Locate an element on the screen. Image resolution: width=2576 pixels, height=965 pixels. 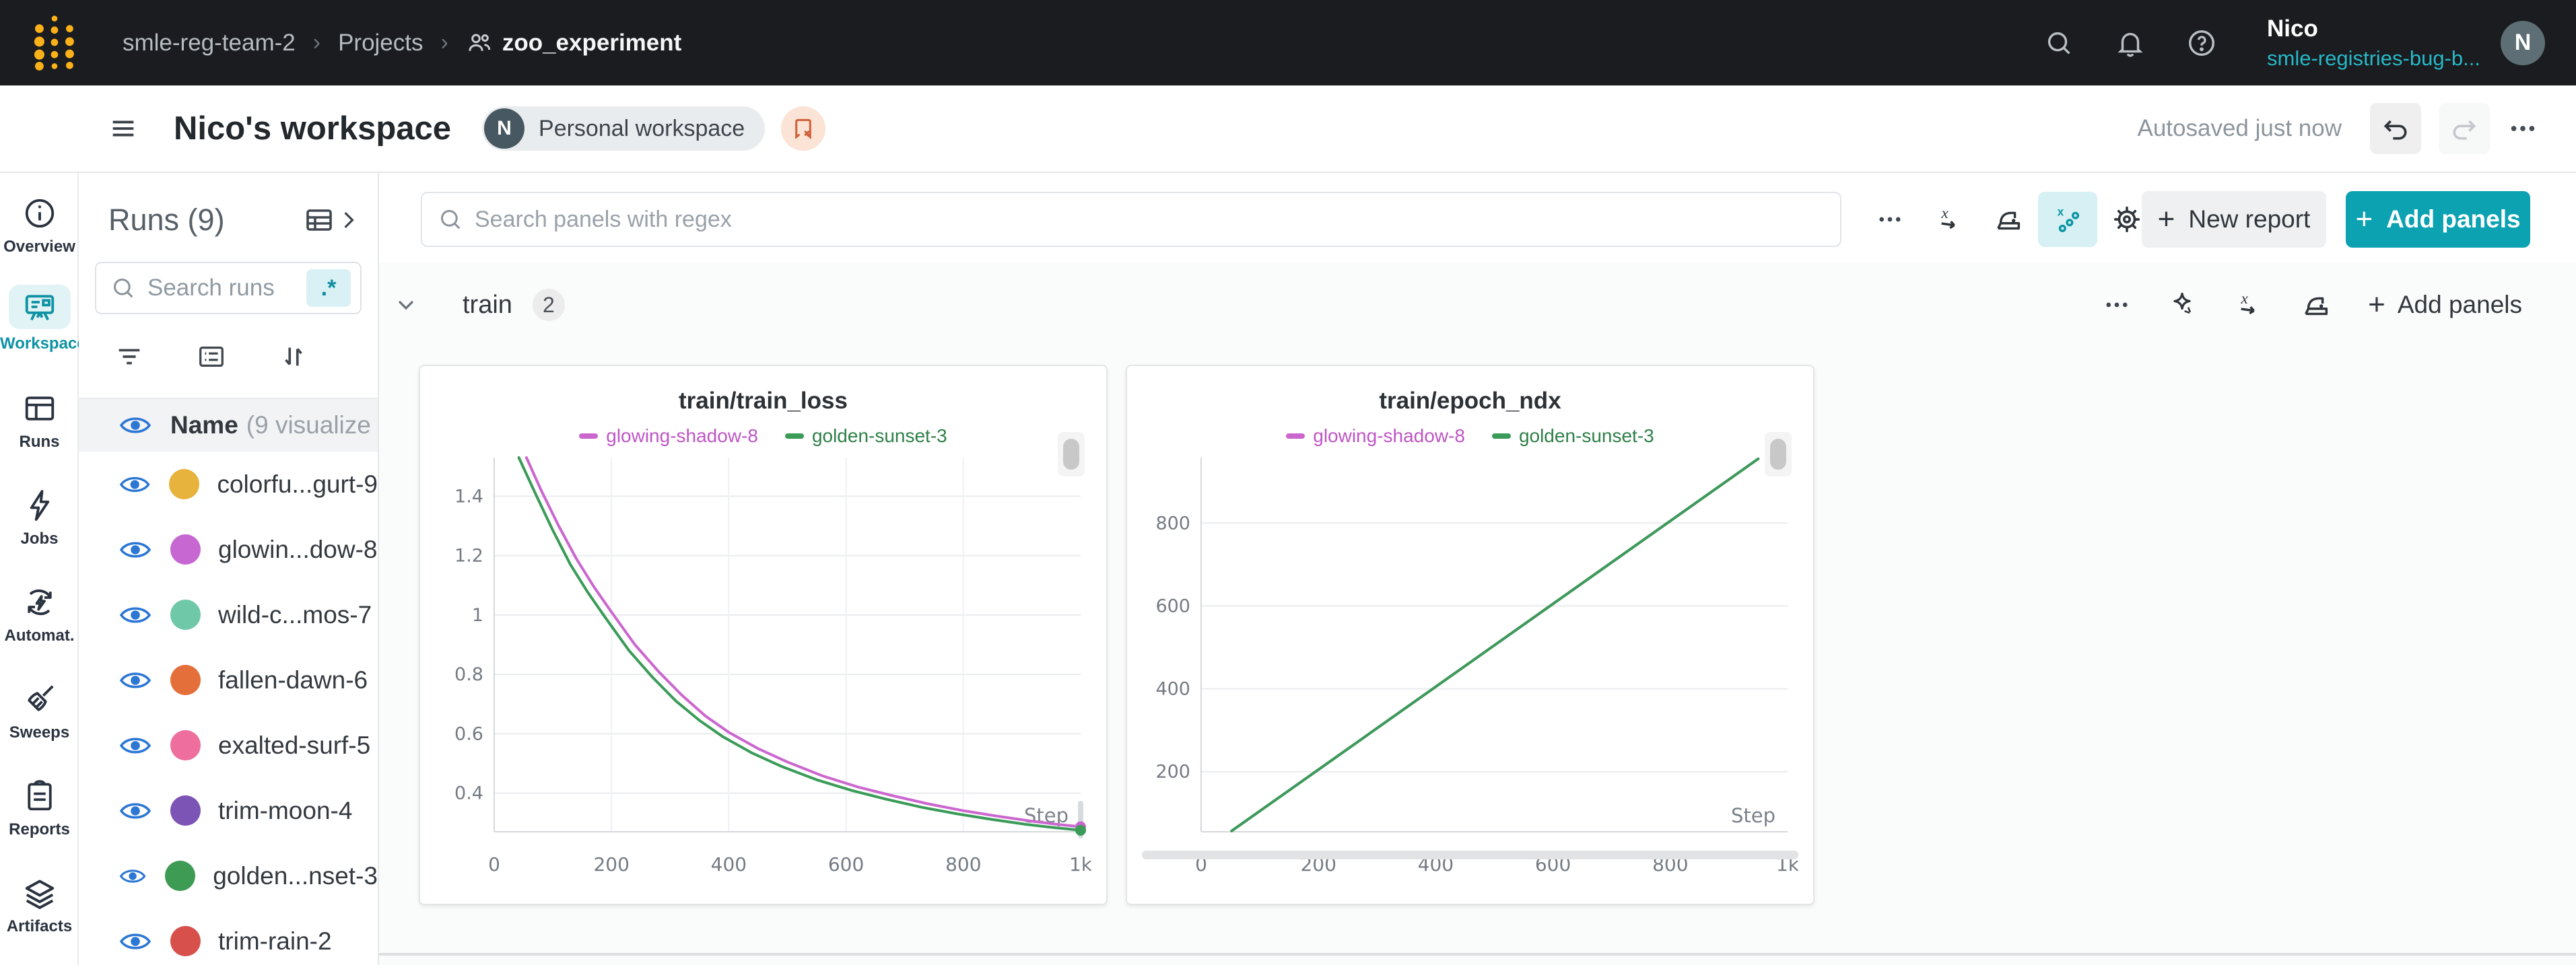
filter-icon is located at coordinates (129, 356).